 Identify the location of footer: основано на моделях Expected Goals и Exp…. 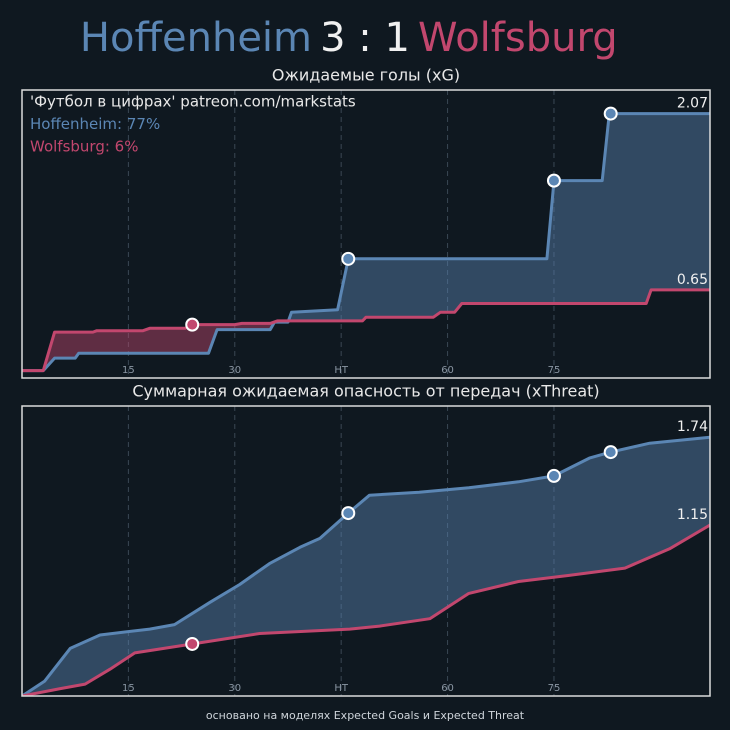
(365, 715).